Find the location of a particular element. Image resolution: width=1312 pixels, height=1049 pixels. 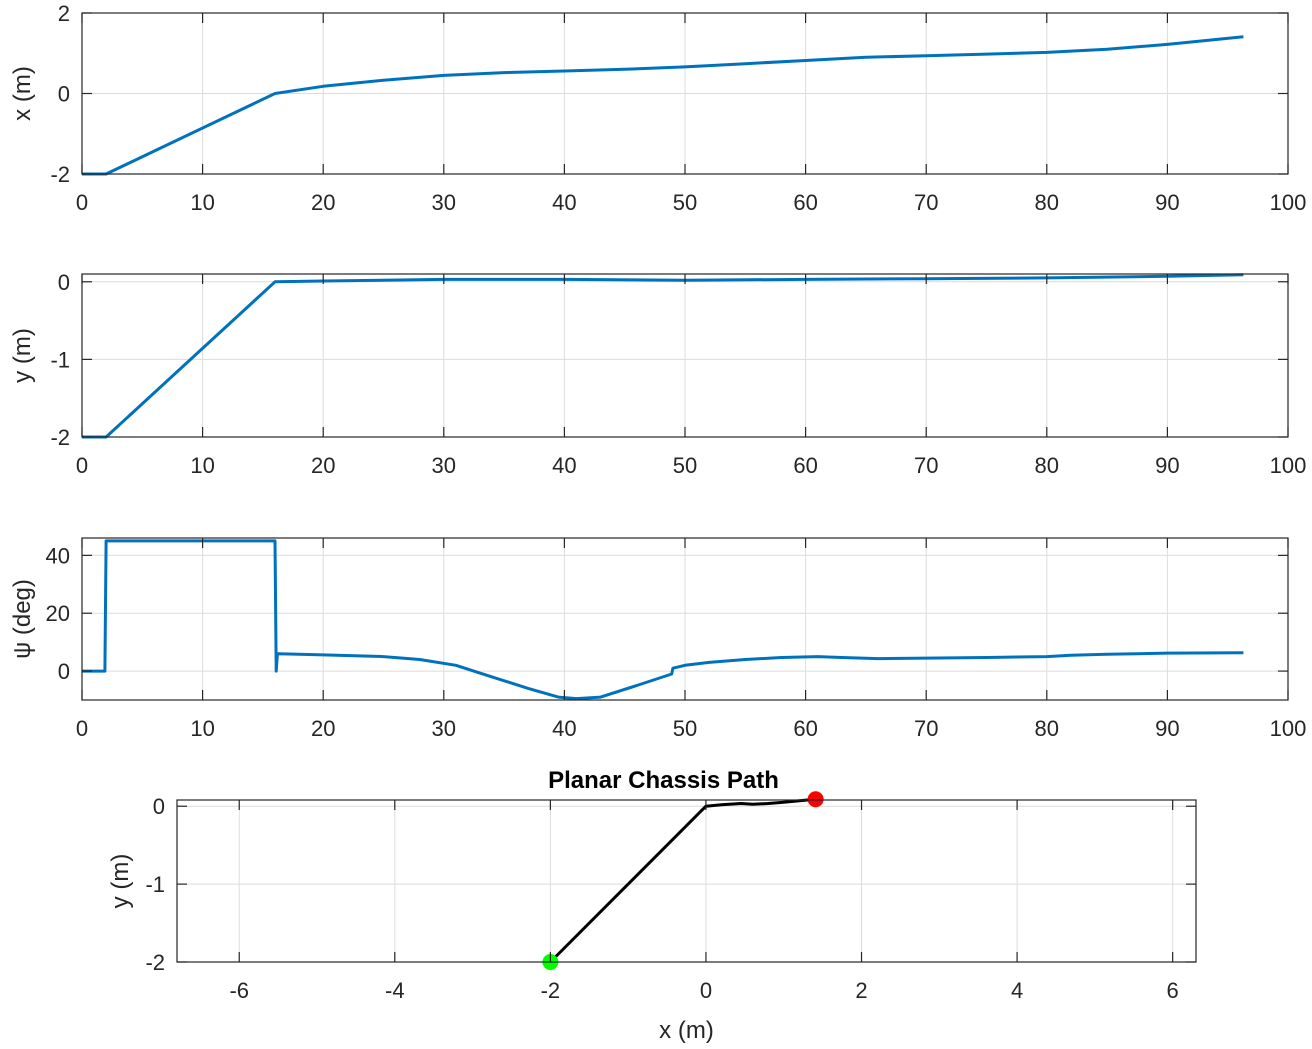

chart-title: Planar Chassis Path is located at coordinates (663, 780).